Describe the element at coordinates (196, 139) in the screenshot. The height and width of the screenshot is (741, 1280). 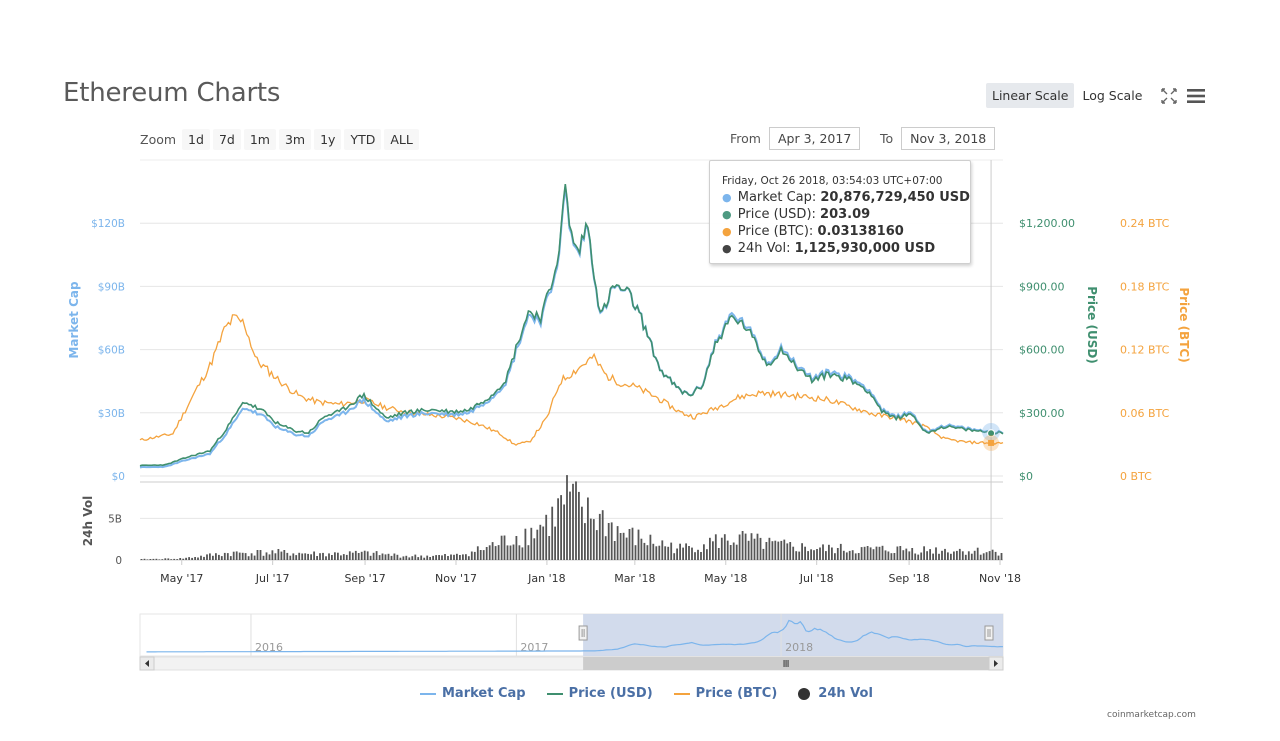
I see `zoom-1d-button: 1d` at that location.